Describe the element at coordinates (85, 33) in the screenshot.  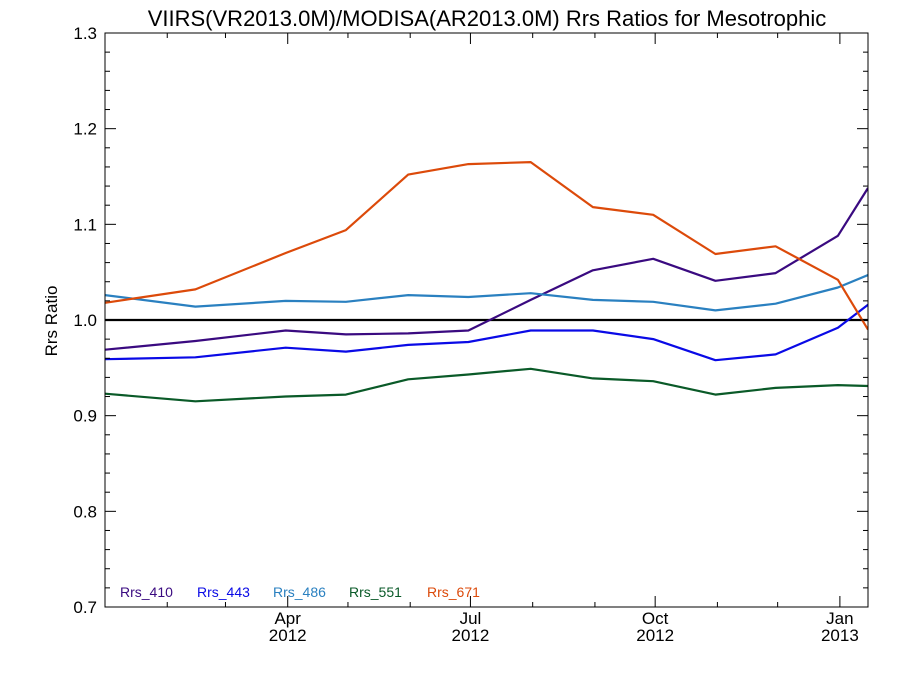
I see `y-tick-label: 1.3` at that location.